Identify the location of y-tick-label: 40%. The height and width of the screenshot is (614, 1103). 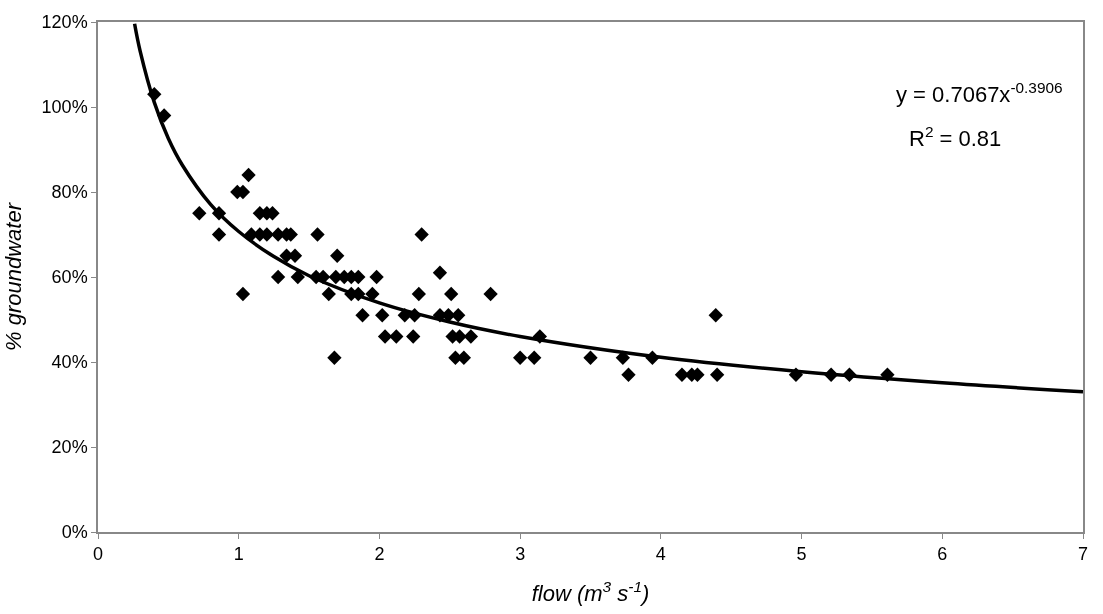
(69, 362).